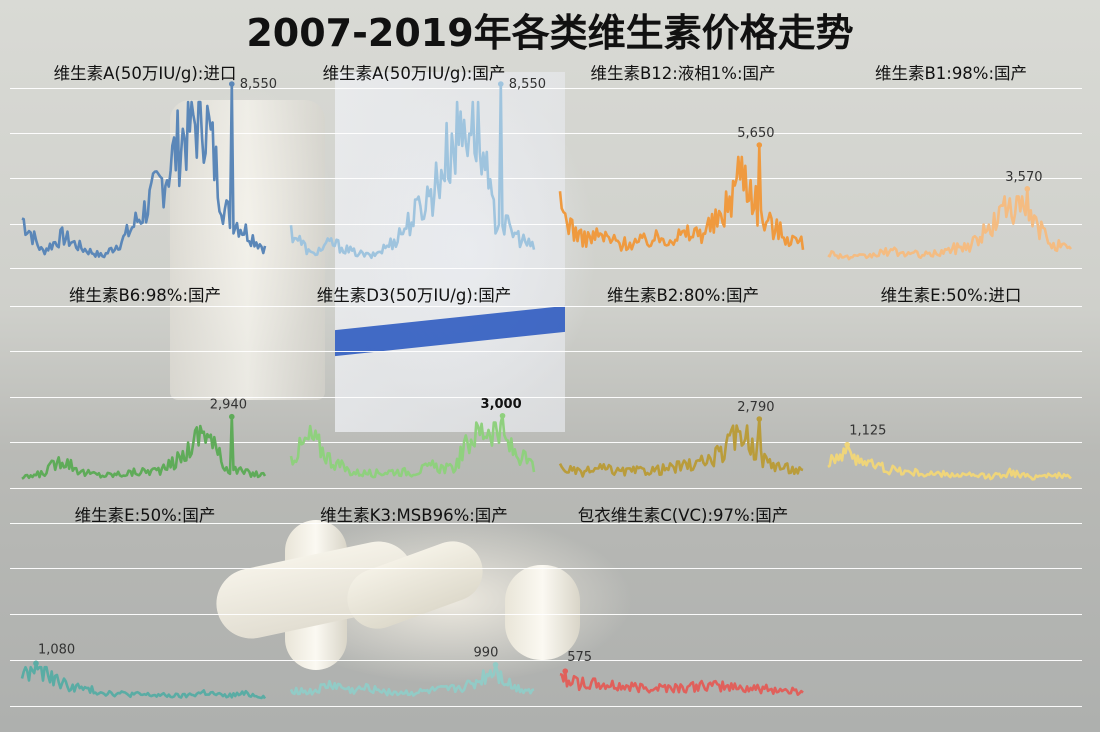  I want to click on panel-line-chart: 3,000, so click(412, 438).